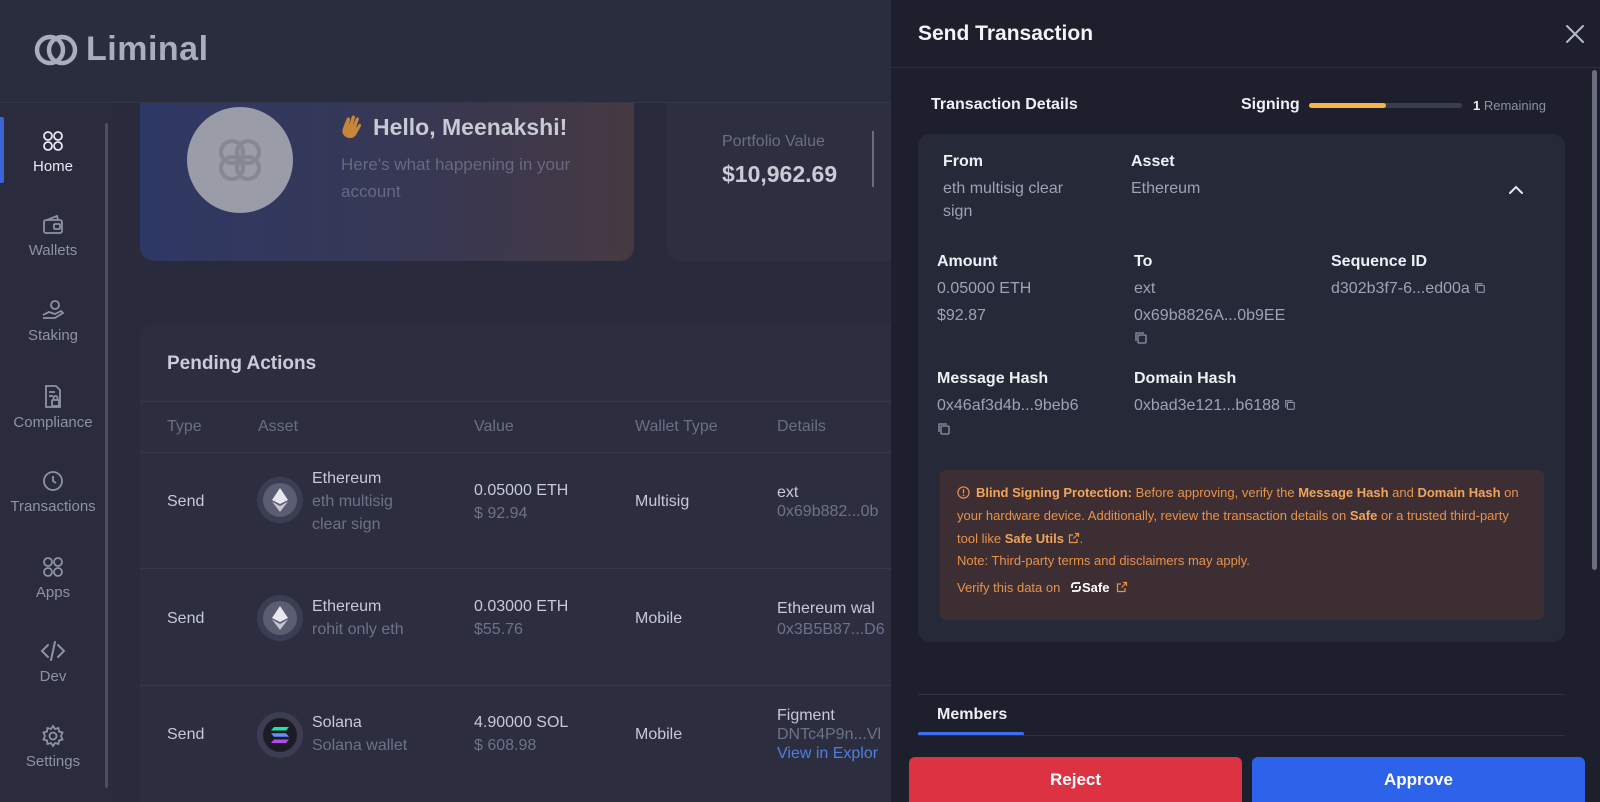  I want to click on row-wallet: rohit only eth, so click(358, 629).